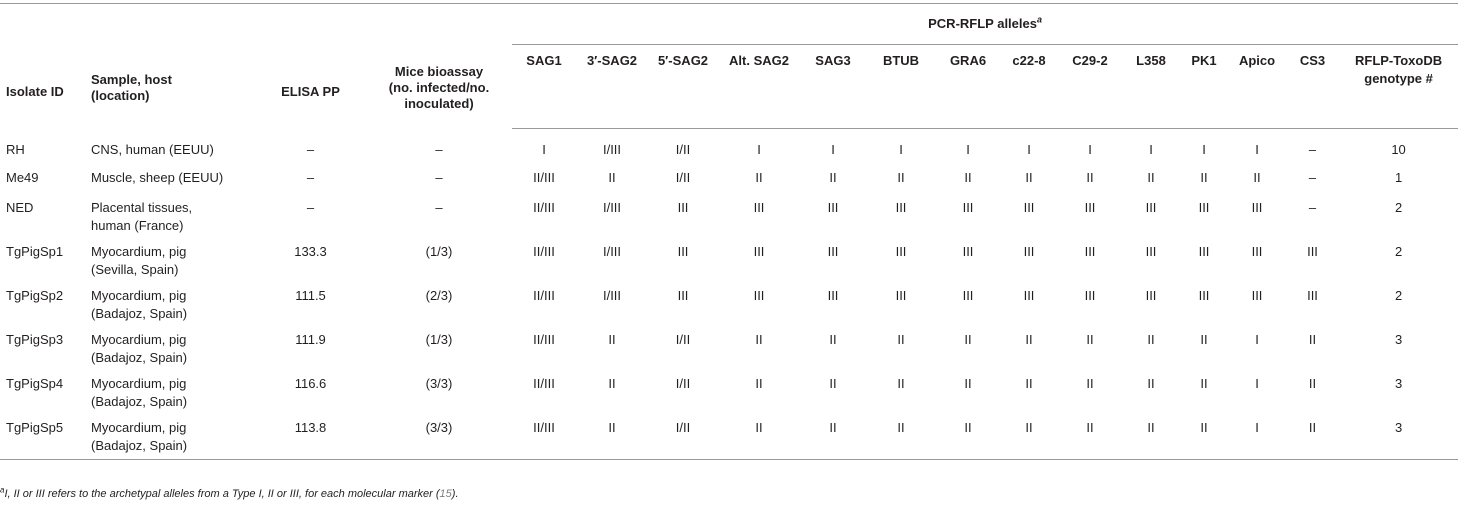 The image size is (1458, 508). What do you see at coordinates (152, 149) in the screenshot?
I see `sample-line: CNS, human (EEUU)` at bounding box center [152, 149].